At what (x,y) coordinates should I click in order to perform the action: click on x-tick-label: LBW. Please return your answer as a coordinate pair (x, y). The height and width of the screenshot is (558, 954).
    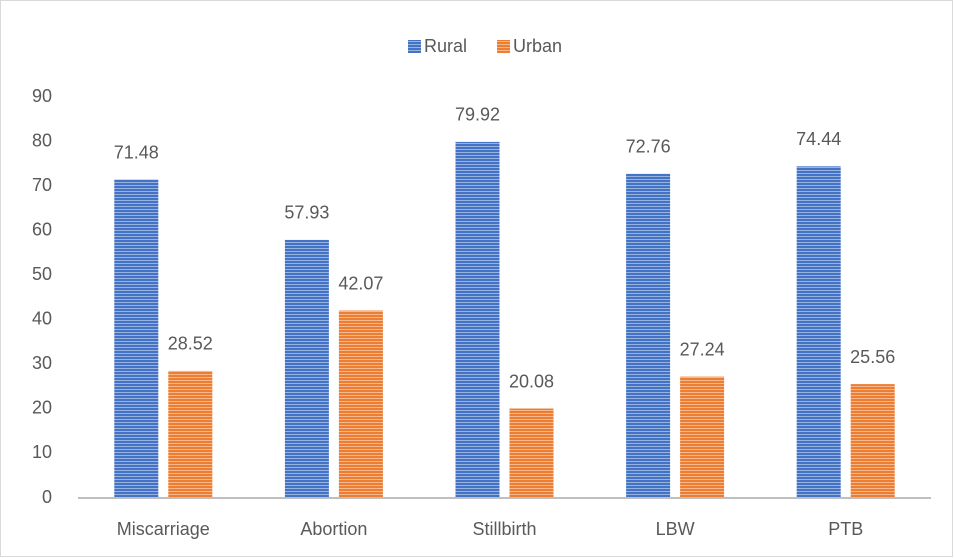
    Looking at the image, I should click on (675, 529).